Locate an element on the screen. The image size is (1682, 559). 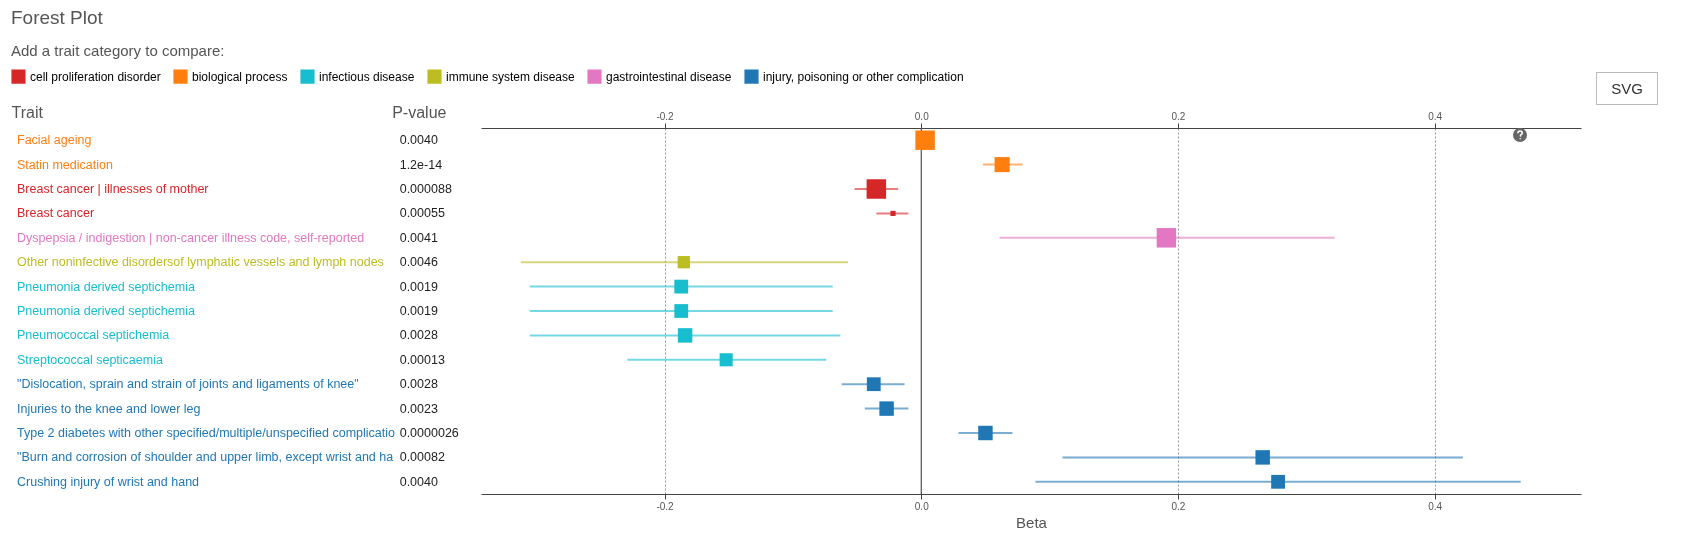
y2-tick-label: 0.00013 is located at coordinates (422, 359).